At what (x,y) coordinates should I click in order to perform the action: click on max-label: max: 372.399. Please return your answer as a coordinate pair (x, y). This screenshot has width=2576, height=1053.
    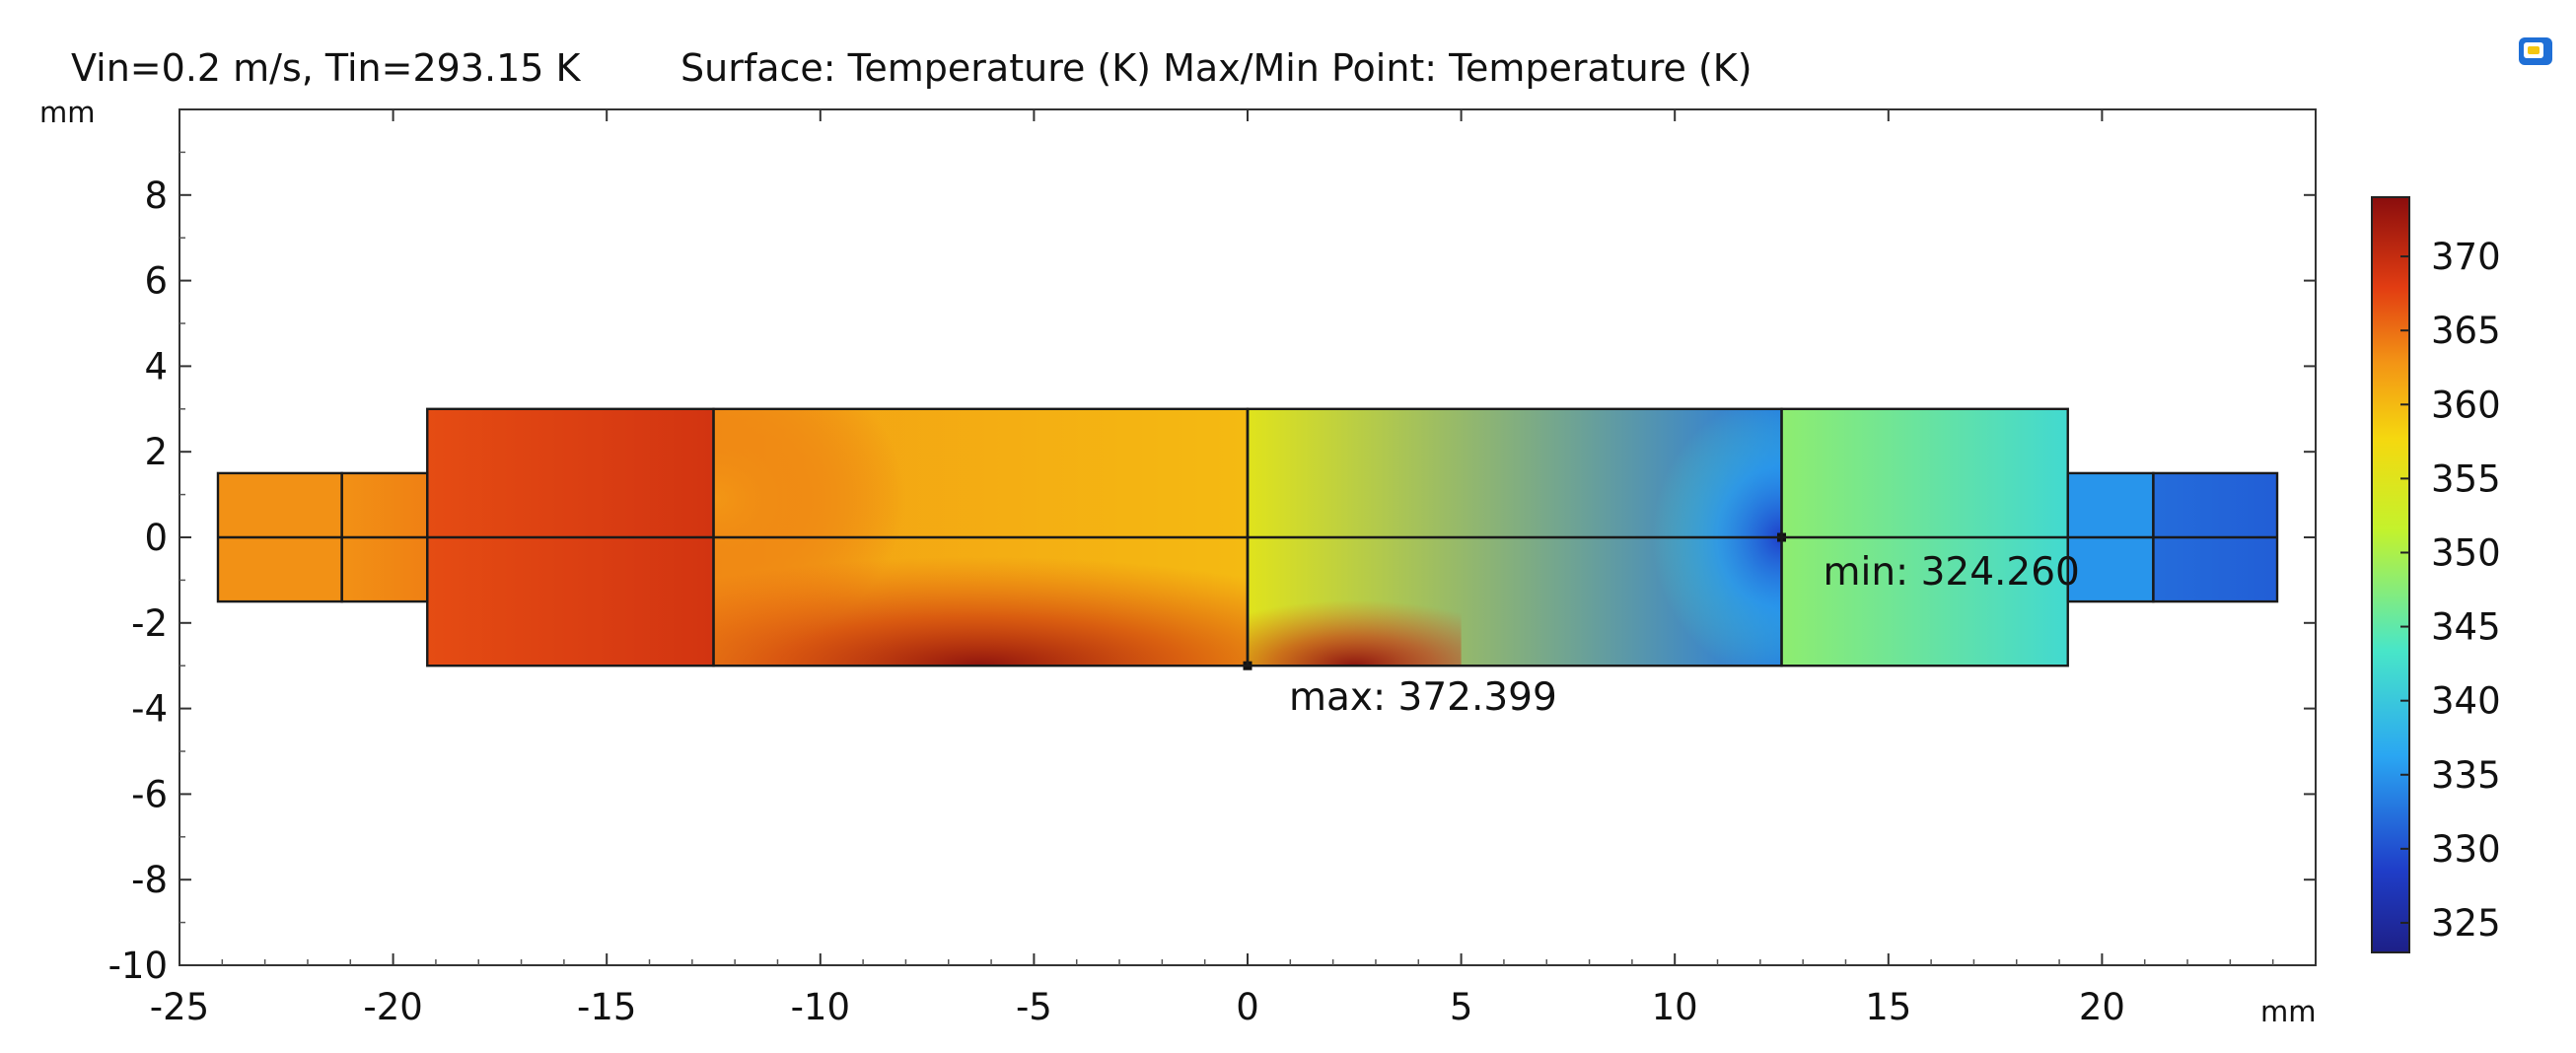
    Looking at the image, I should click on (1423, 697).